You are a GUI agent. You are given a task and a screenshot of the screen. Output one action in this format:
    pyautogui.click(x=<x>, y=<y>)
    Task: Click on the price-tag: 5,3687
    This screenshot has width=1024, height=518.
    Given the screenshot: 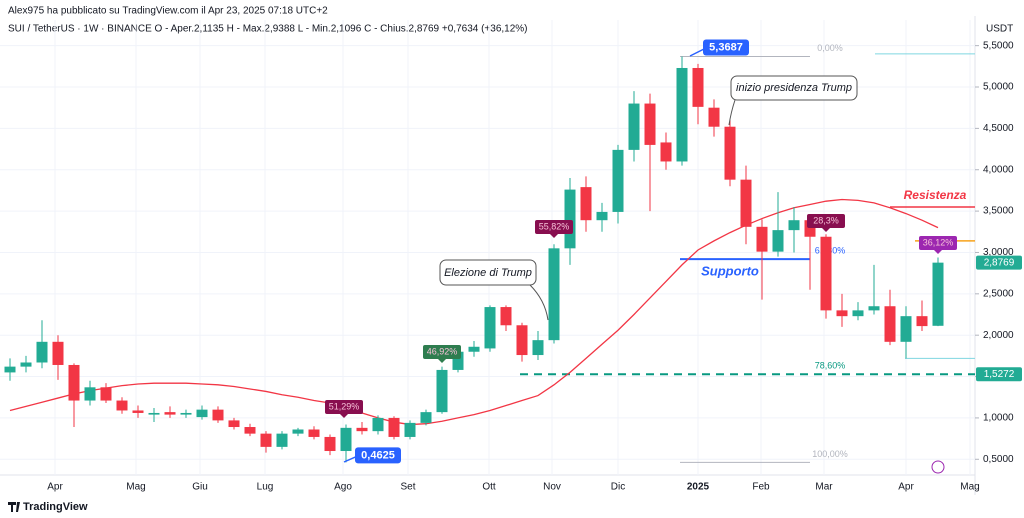 What is the action you would take?
    pyautogui.click(x=726, y=47)
    